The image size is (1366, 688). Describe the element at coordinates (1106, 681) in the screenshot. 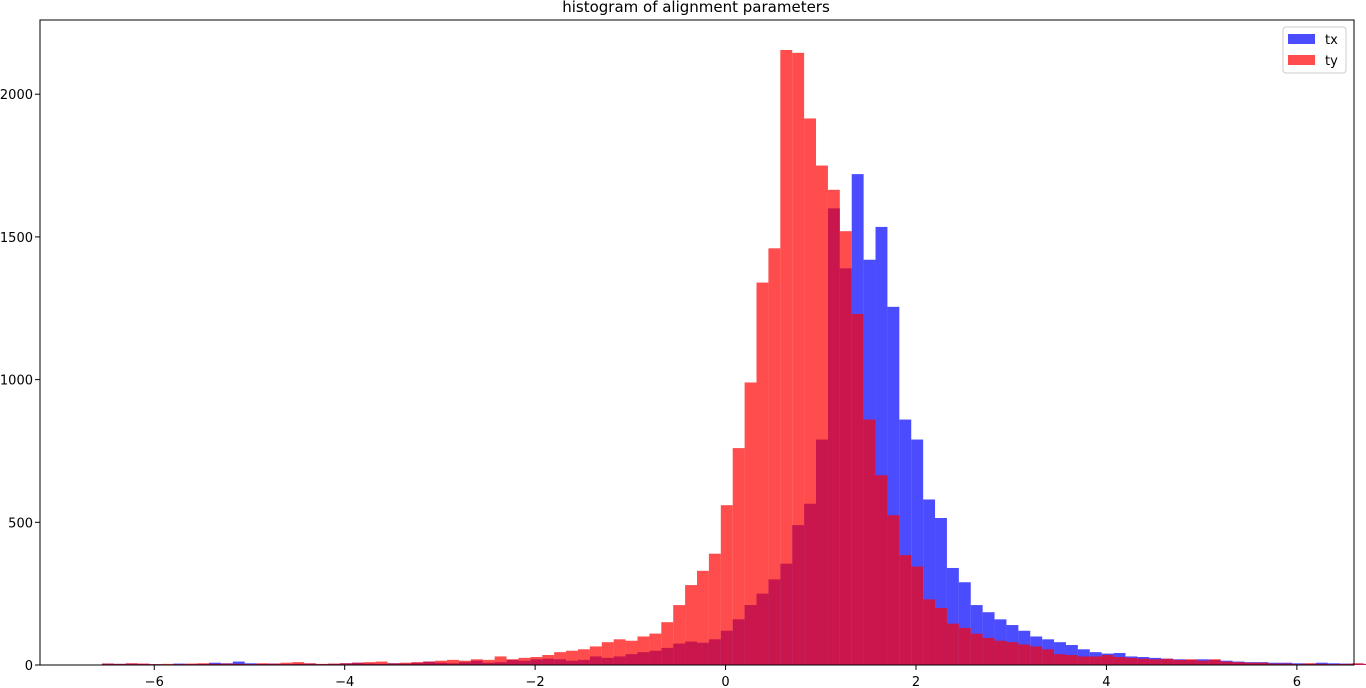

I see `x-tick-label: 4` at that location.